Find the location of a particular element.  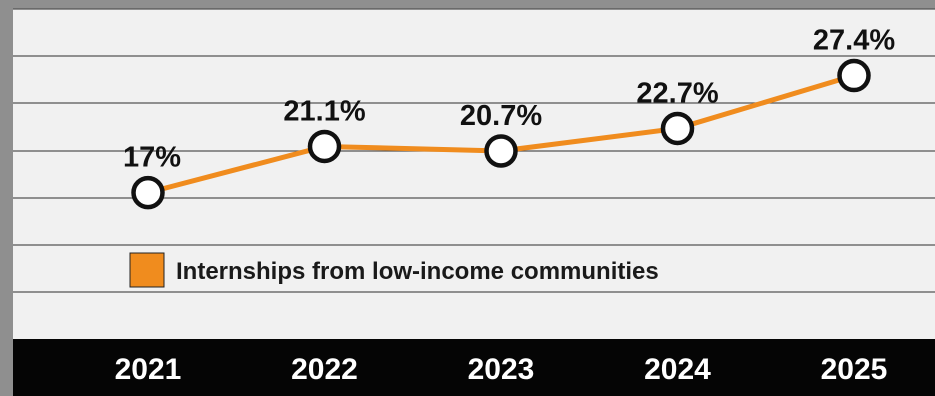

data-point-2022 is located at coordinates (324, 146).